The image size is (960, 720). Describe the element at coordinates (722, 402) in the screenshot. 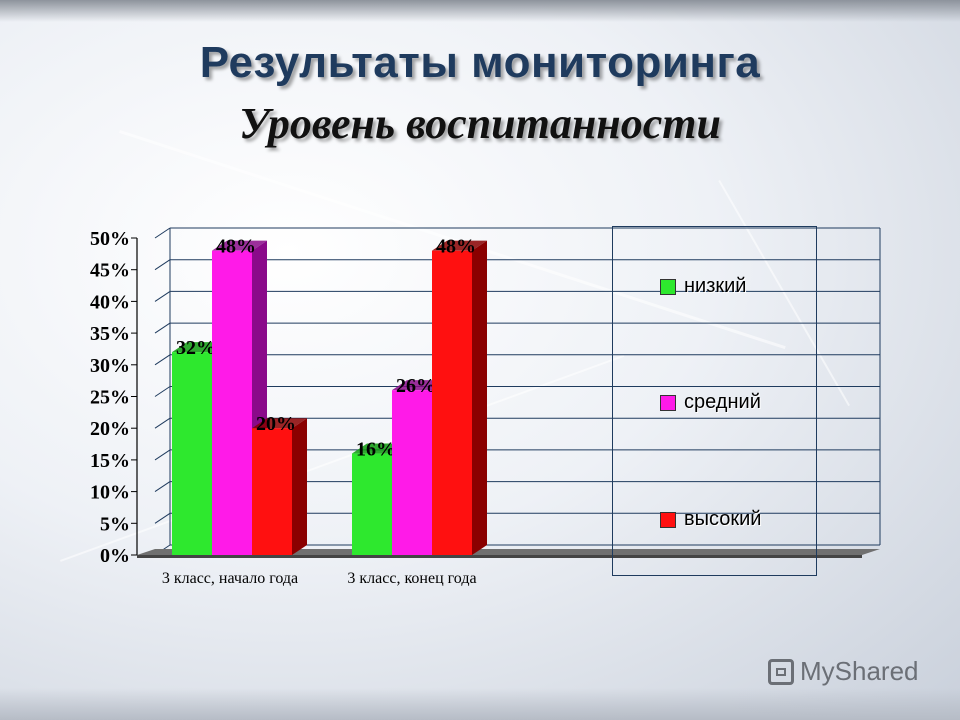

I see `legend-label-medium: средний` at that location.